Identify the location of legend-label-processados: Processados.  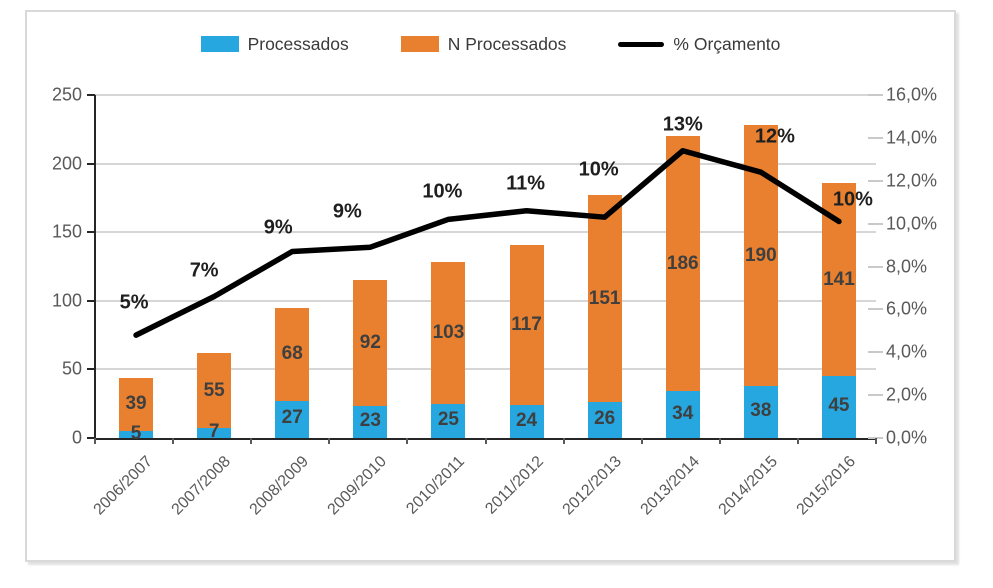
(298, 43).